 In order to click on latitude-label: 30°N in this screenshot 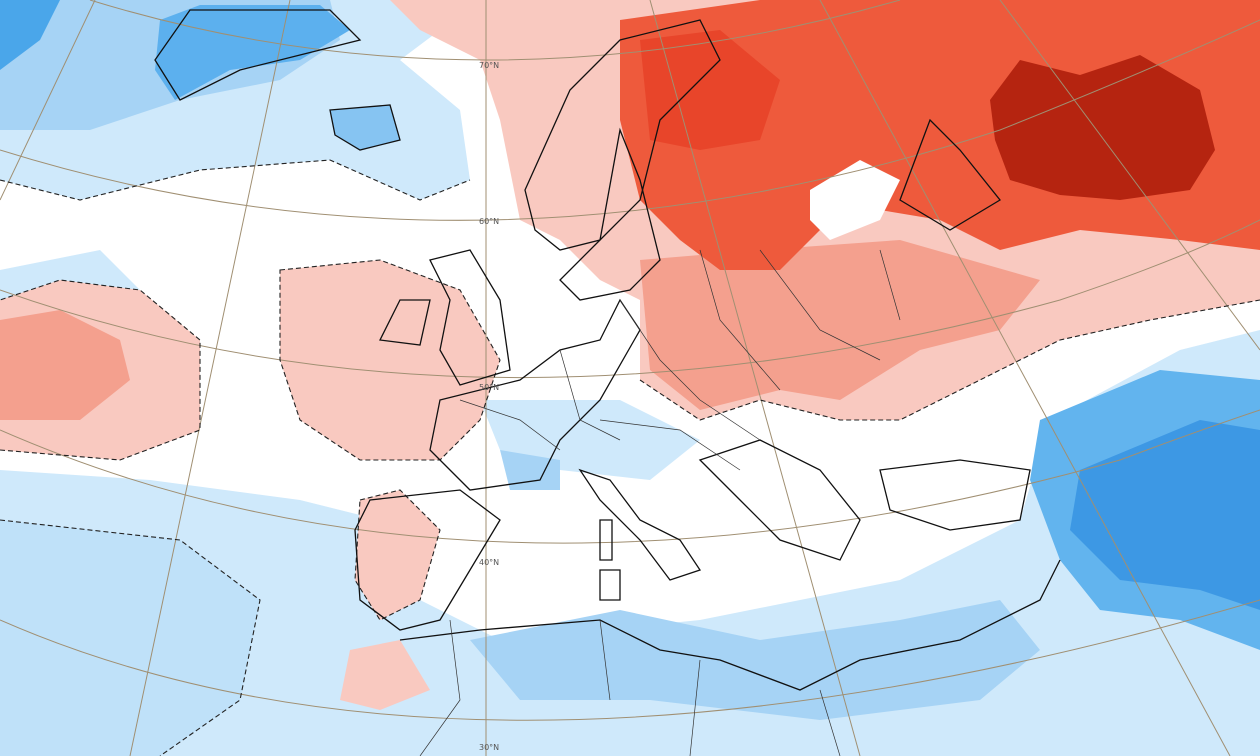, I will do `click(489, 747)`.